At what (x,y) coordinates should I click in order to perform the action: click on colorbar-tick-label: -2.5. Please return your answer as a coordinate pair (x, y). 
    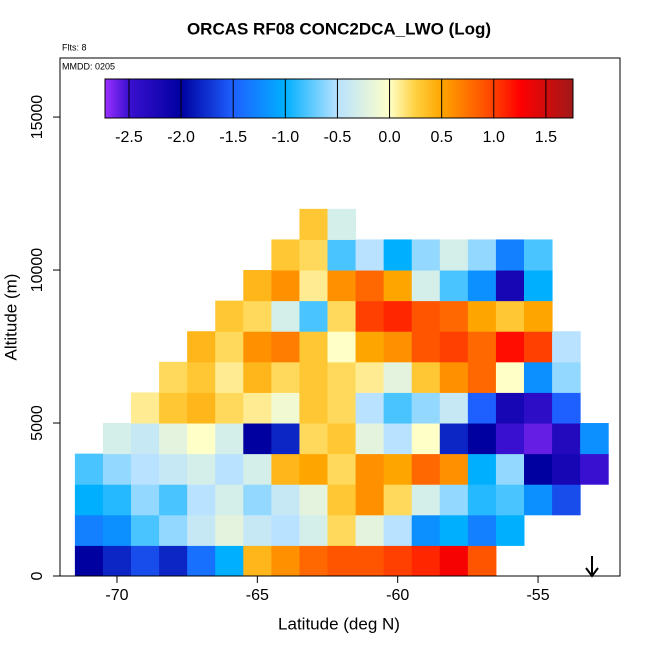
    Looking at the image, I should click on (129, 137).